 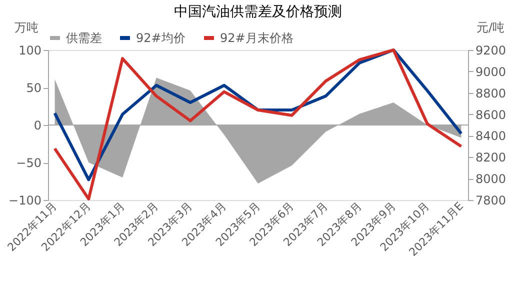 I want to click on y-axis-title: 万吨, so click(x=26, y=27).